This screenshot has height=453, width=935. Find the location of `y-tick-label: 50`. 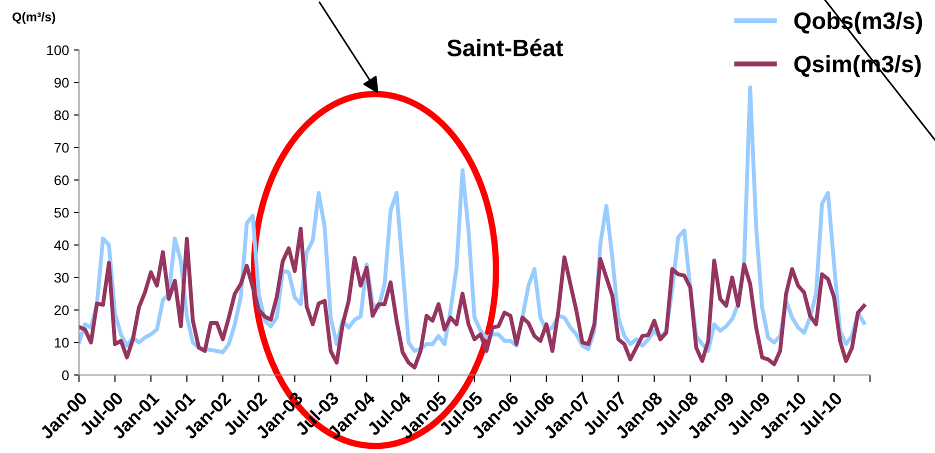

y-tick-label: 50 is located at coordinates (61, 213).